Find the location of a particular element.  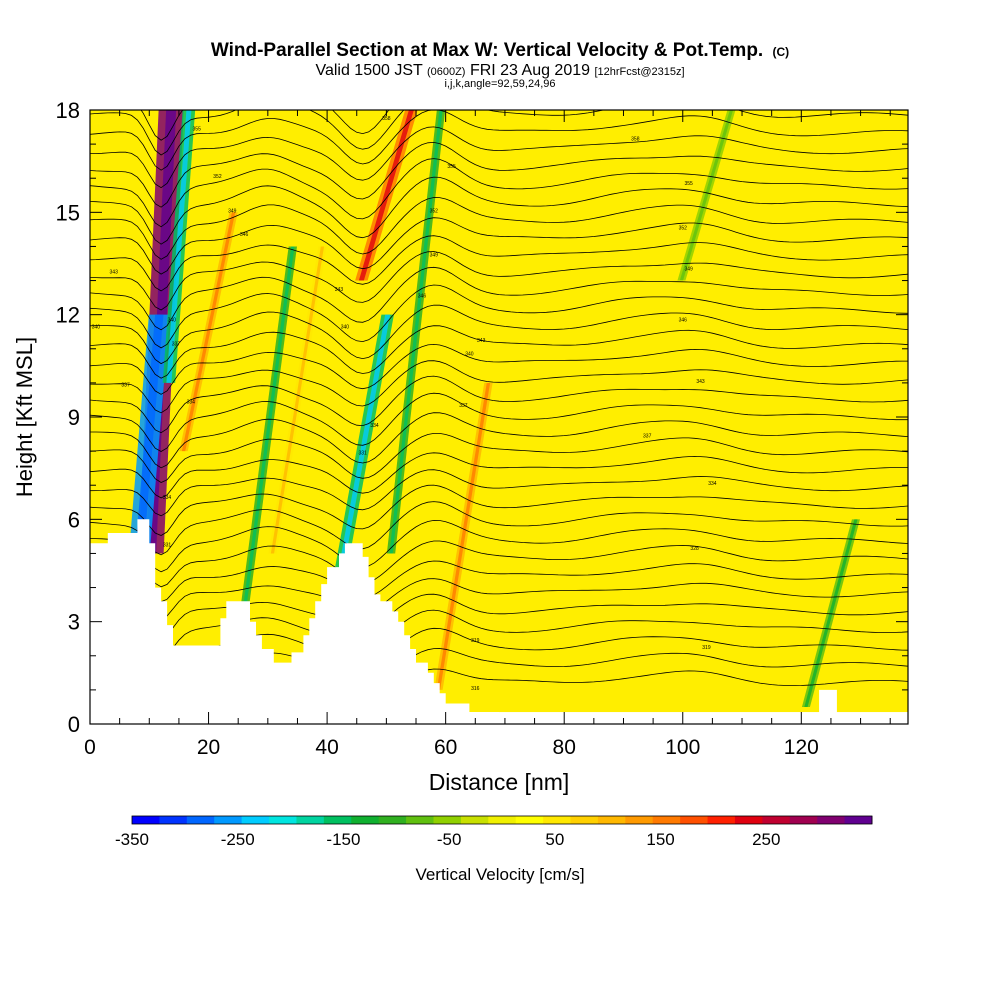

y-tick-label: 0 is located at coordinates (74, 724).